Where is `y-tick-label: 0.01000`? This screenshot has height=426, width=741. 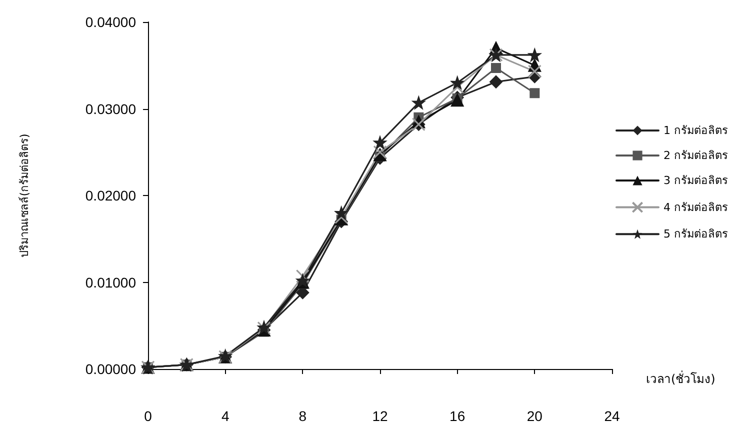
y-tick-label: 0.01000 is located at coordinates (110, 282).